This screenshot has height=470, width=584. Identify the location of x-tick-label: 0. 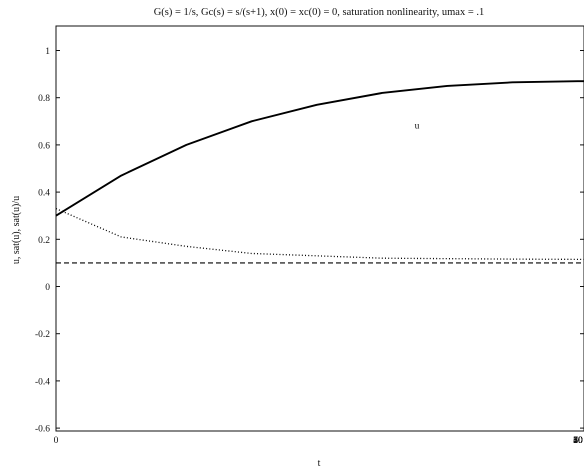
(56, 441).